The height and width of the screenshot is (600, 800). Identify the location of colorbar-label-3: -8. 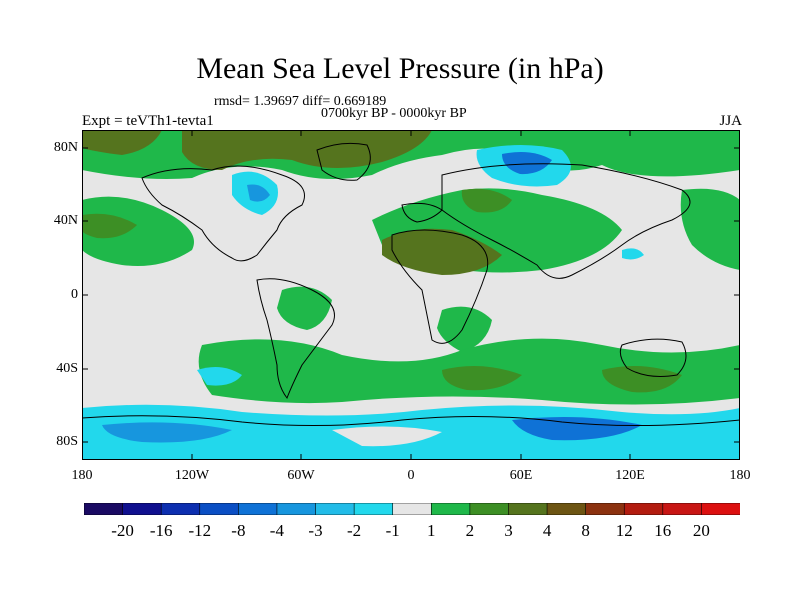
(238, 530).